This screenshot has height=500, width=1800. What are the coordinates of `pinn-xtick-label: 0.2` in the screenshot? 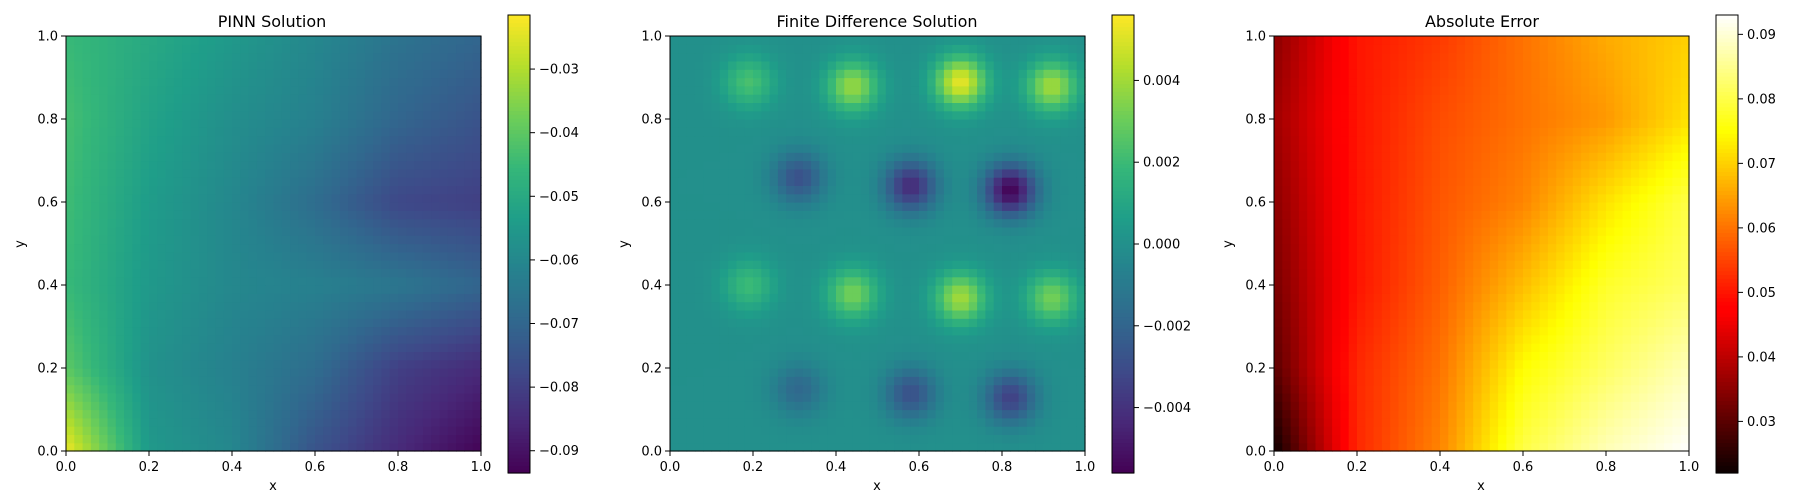 It's located at (149, 467).